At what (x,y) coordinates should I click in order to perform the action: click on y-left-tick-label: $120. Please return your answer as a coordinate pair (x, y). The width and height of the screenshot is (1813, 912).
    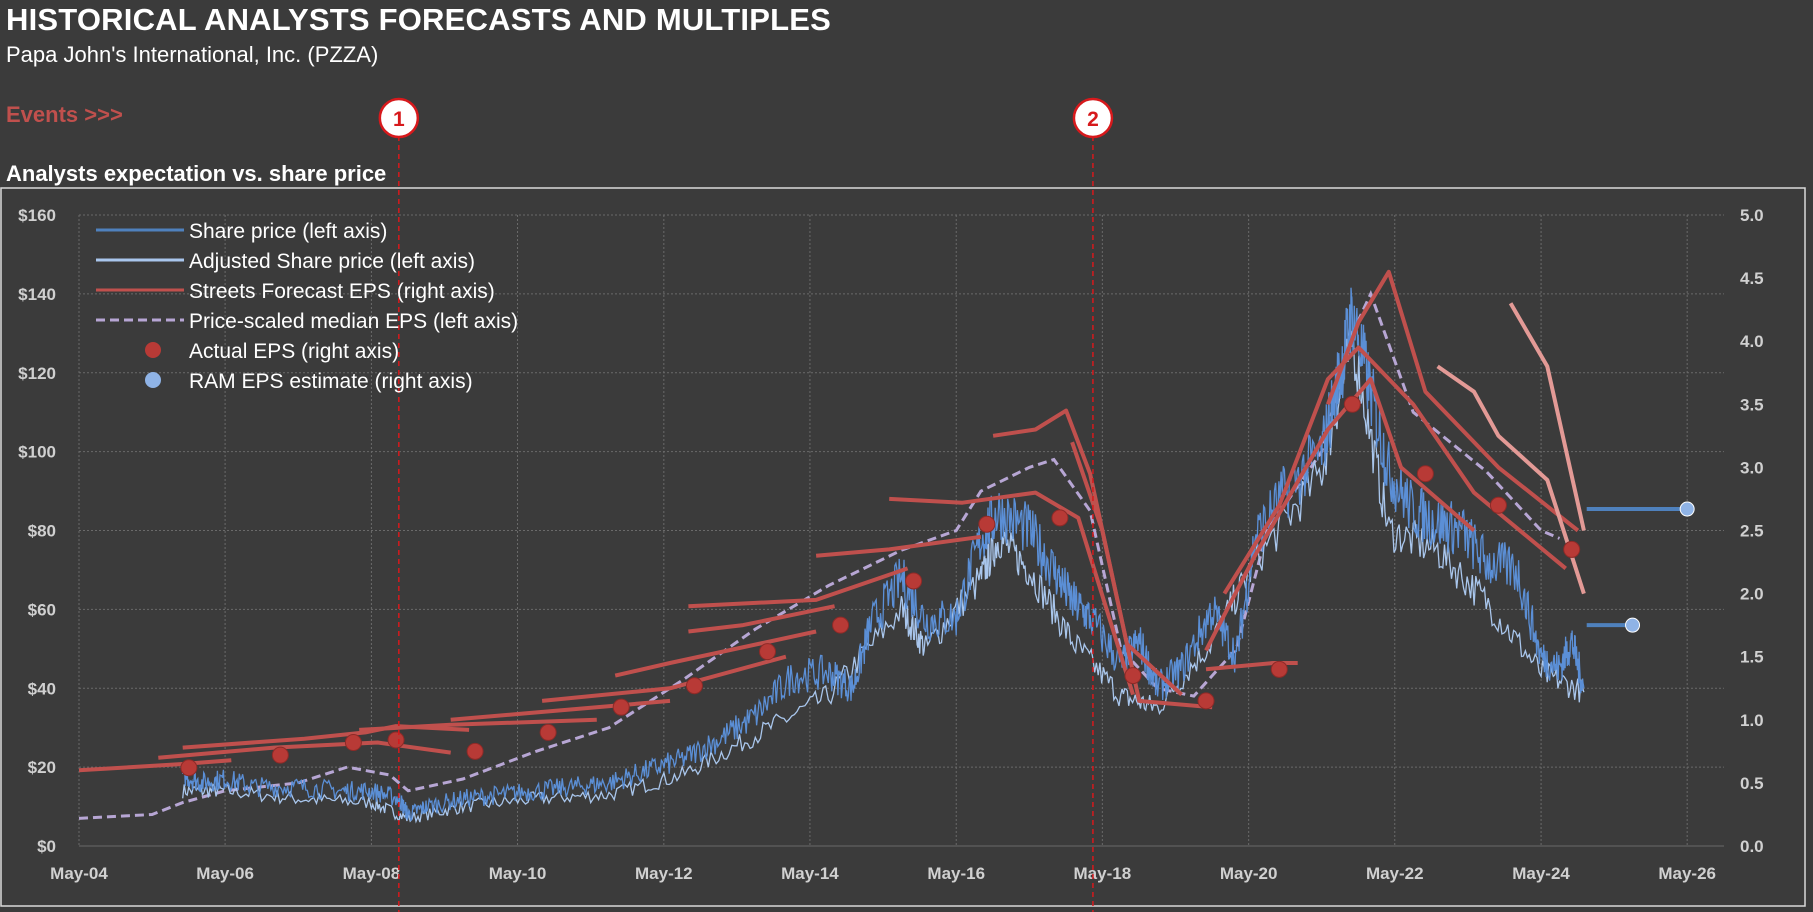
    Looking at the image, I should click on (37, 373).